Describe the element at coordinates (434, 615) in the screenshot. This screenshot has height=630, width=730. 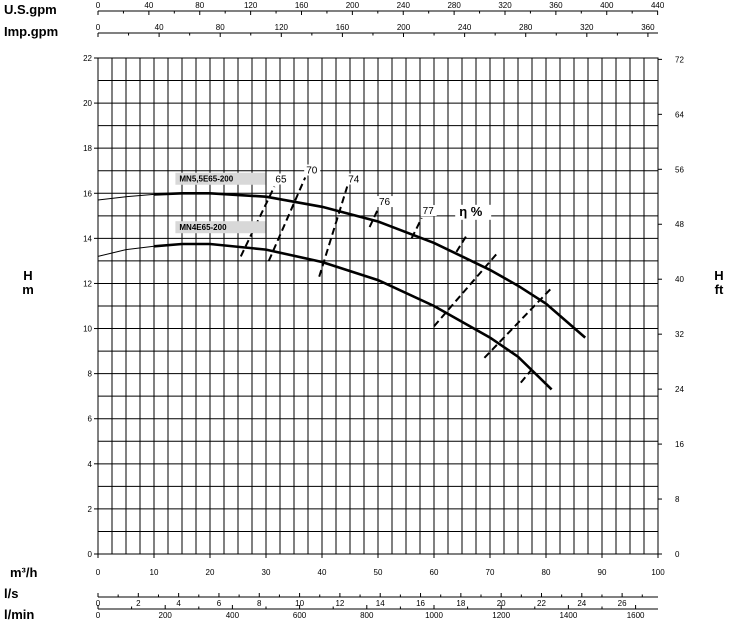
I see `secondary-axis-tick-label: 1000` at that location.